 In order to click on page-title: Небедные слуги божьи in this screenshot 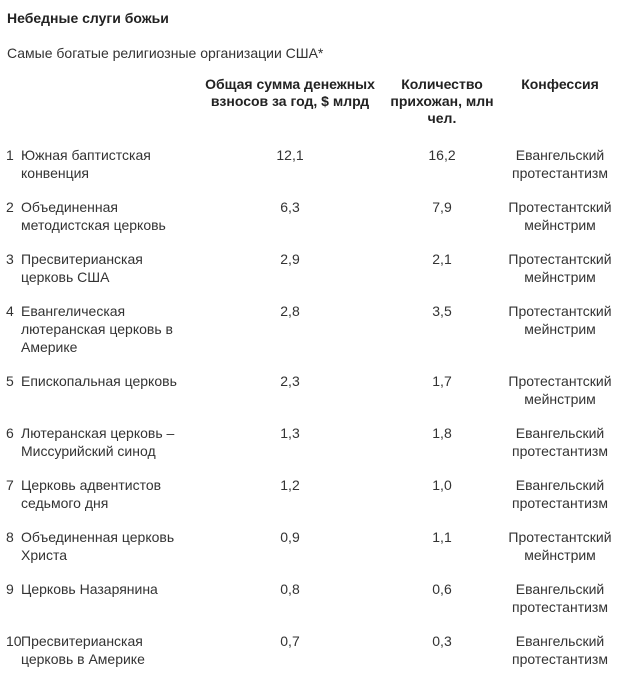, I will do `click(88, 18)`.